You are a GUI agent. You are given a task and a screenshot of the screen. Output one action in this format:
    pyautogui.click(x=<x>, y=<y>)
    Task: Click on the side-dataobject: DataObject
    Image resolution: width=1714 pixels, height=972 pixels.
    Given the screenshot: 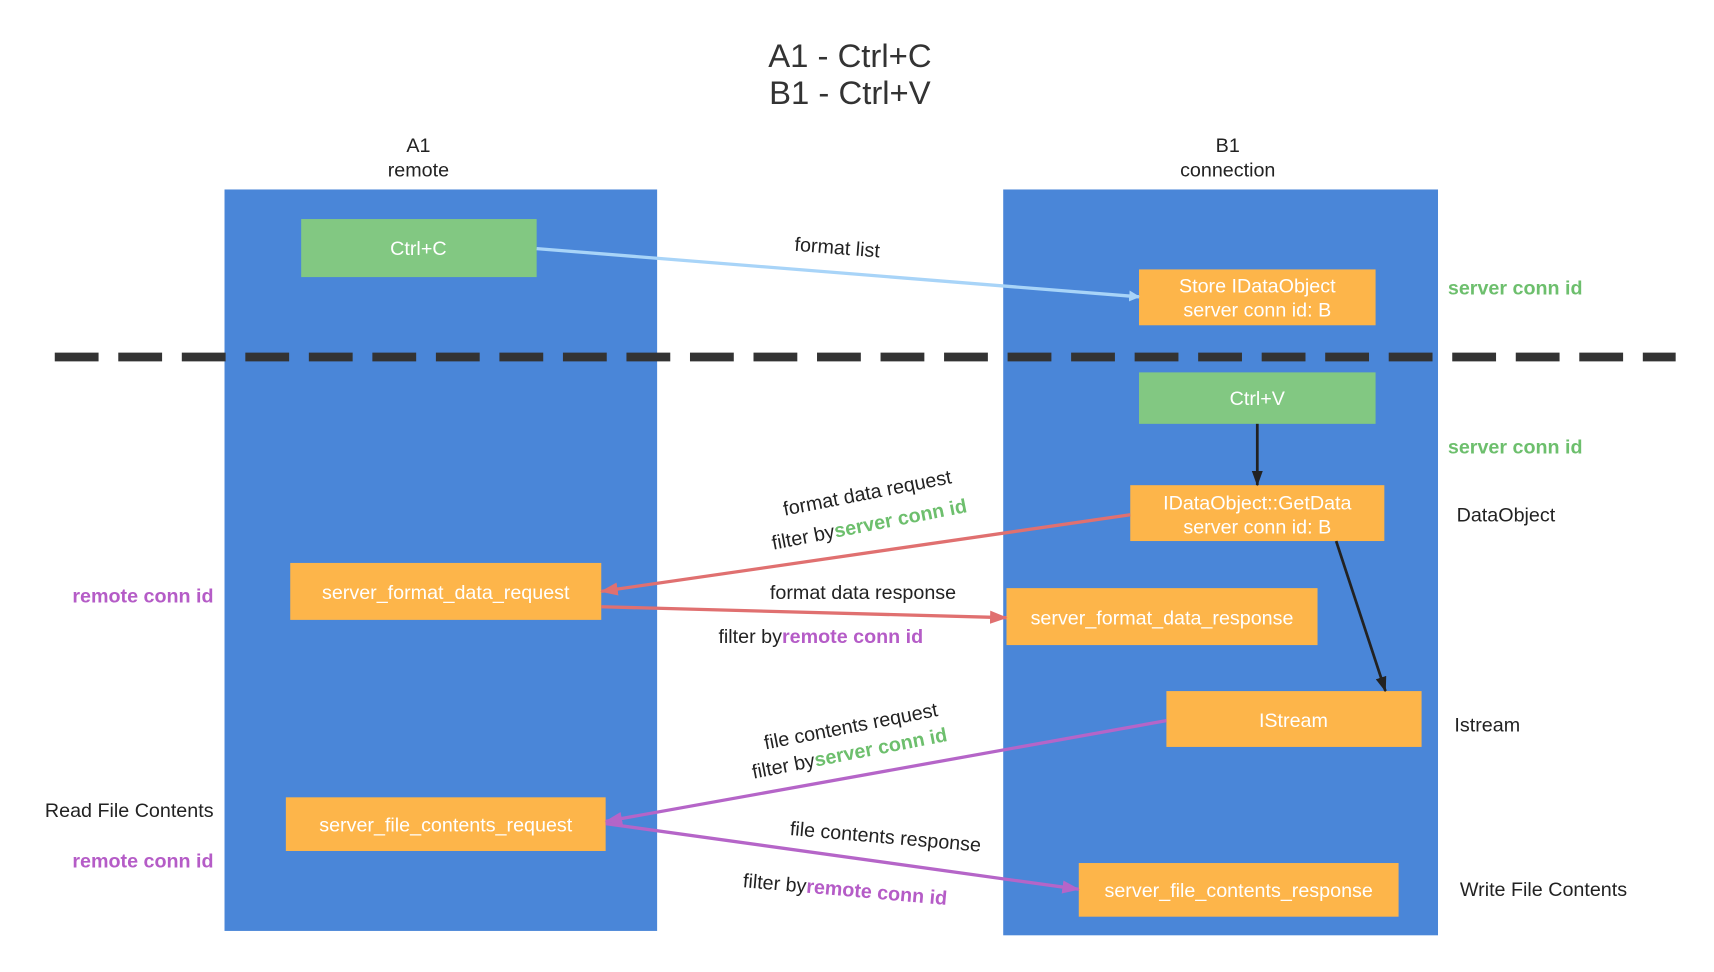 What is the action you would take?
    pyautogui.click(x=1506, y=515)
    